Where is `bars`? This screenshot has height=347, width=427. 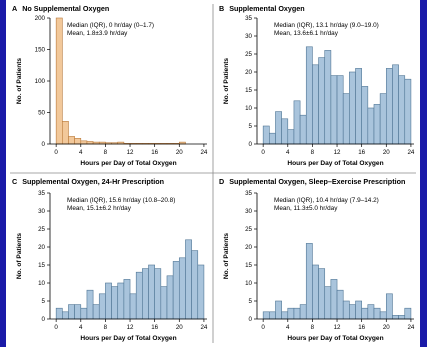
bars is located at coordinates (337, 95).